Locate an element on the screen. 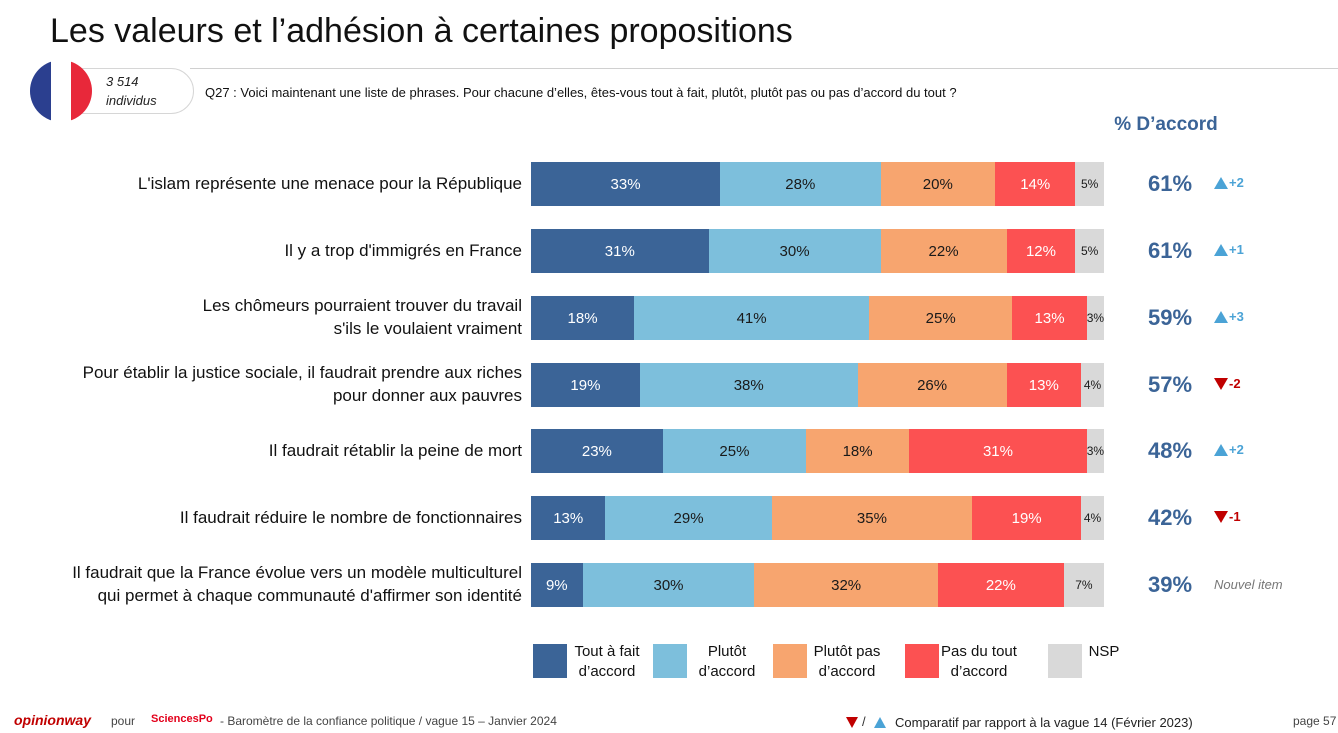  total-label: 57% is located at coordinates (1170, 384).